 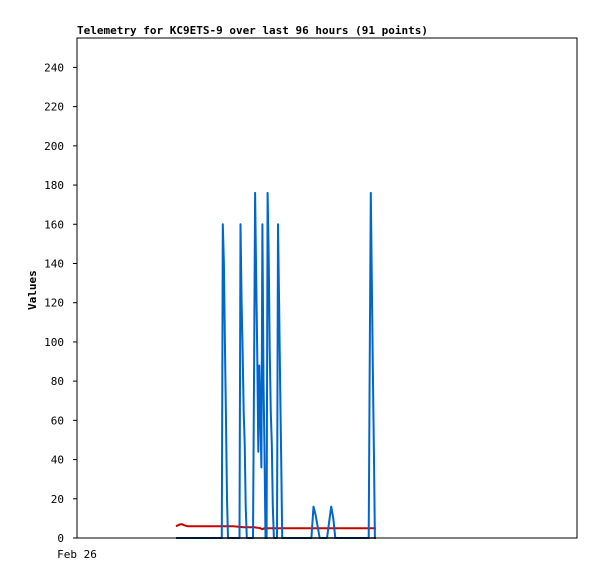 I want to click on y-tick-label: 180, so click(x=54, y=185).